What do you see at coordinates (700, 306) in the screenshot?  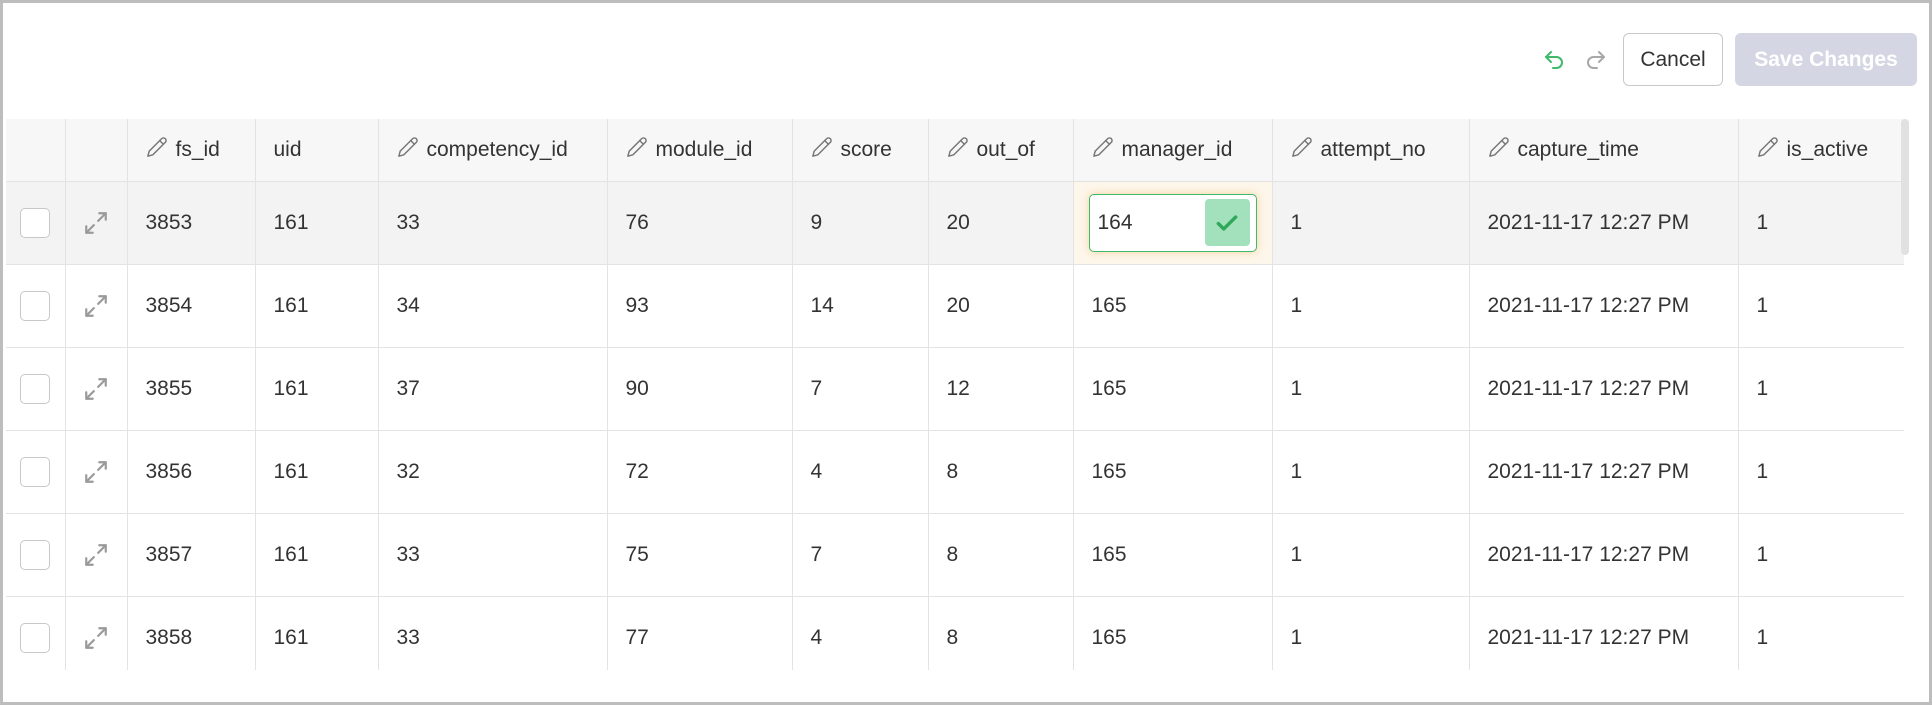 I see `cell-module-id: 93` at bounding box center [700, 306].